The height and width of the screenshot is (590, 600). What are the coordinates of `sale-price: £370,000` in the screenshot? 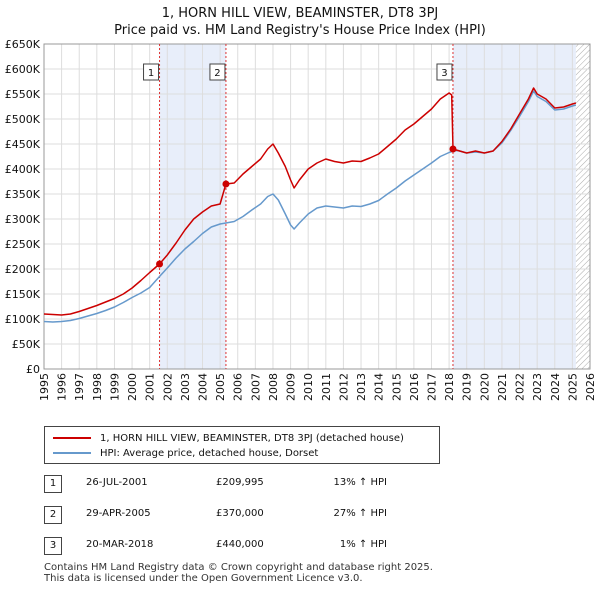 It's located at (240, 513).